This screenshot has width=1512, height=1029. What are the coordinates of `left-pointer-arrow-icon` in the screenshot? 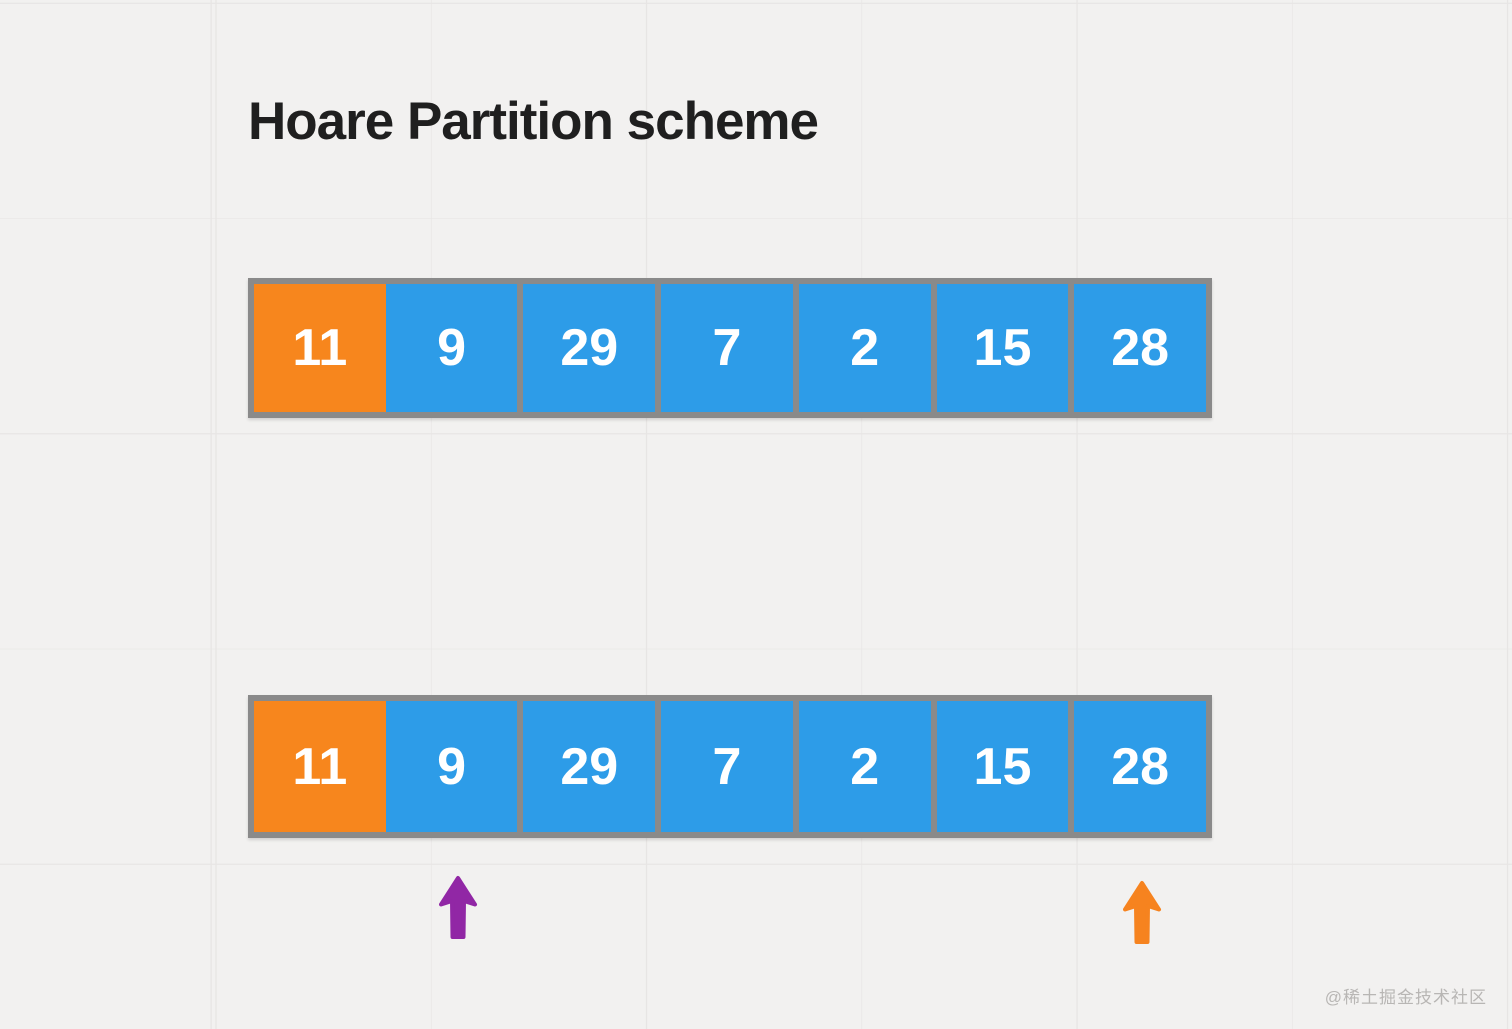 It's located at (458, 907).